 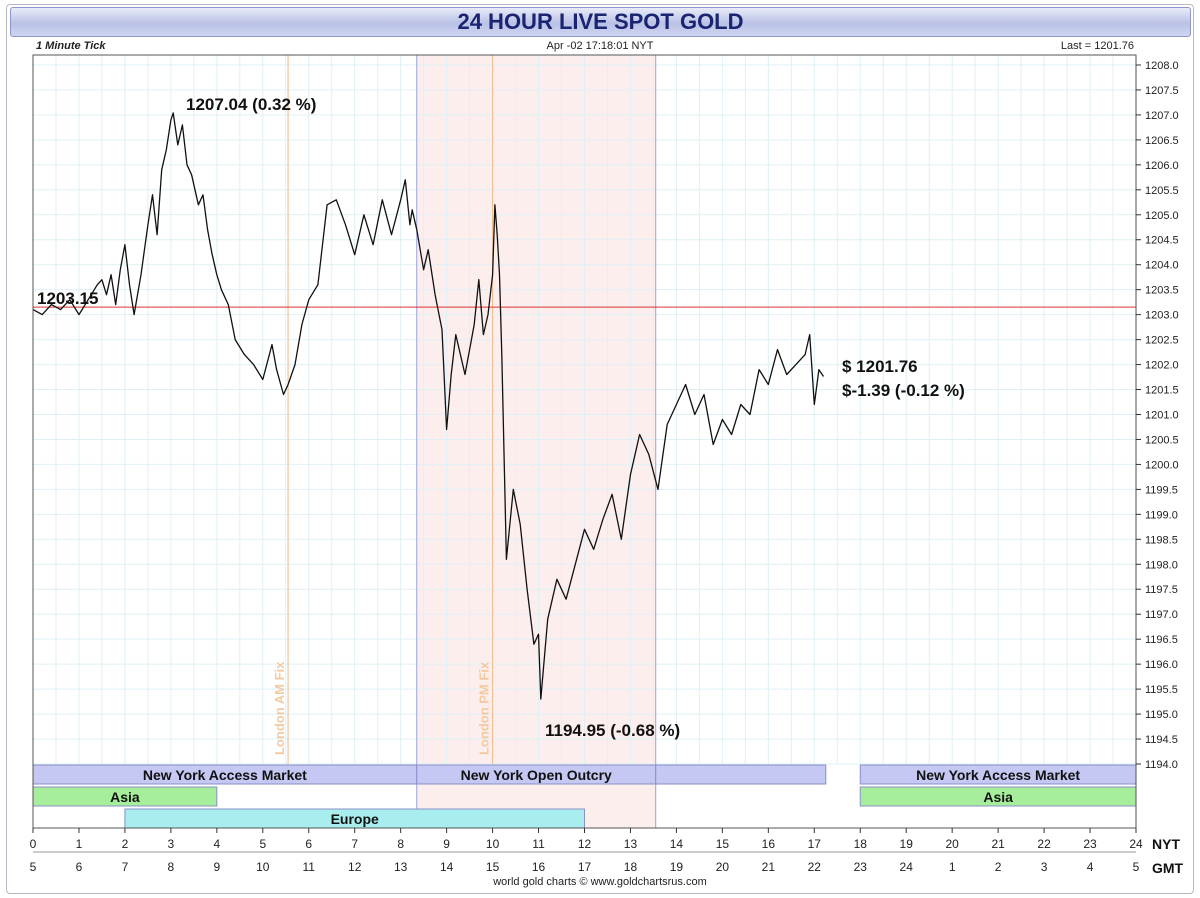 What do you see at coordinates (723, 867) in the screenshot?
I see `x-tick-label-gmt: 20` at bounding box center [723, 867].